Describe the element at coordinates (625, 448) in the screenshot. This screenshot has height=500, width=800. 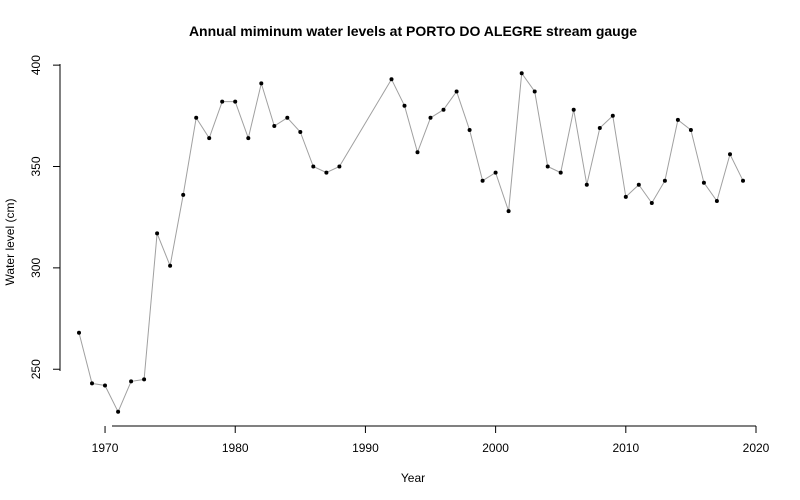
I see `x-tick-label: 2010` at that location.